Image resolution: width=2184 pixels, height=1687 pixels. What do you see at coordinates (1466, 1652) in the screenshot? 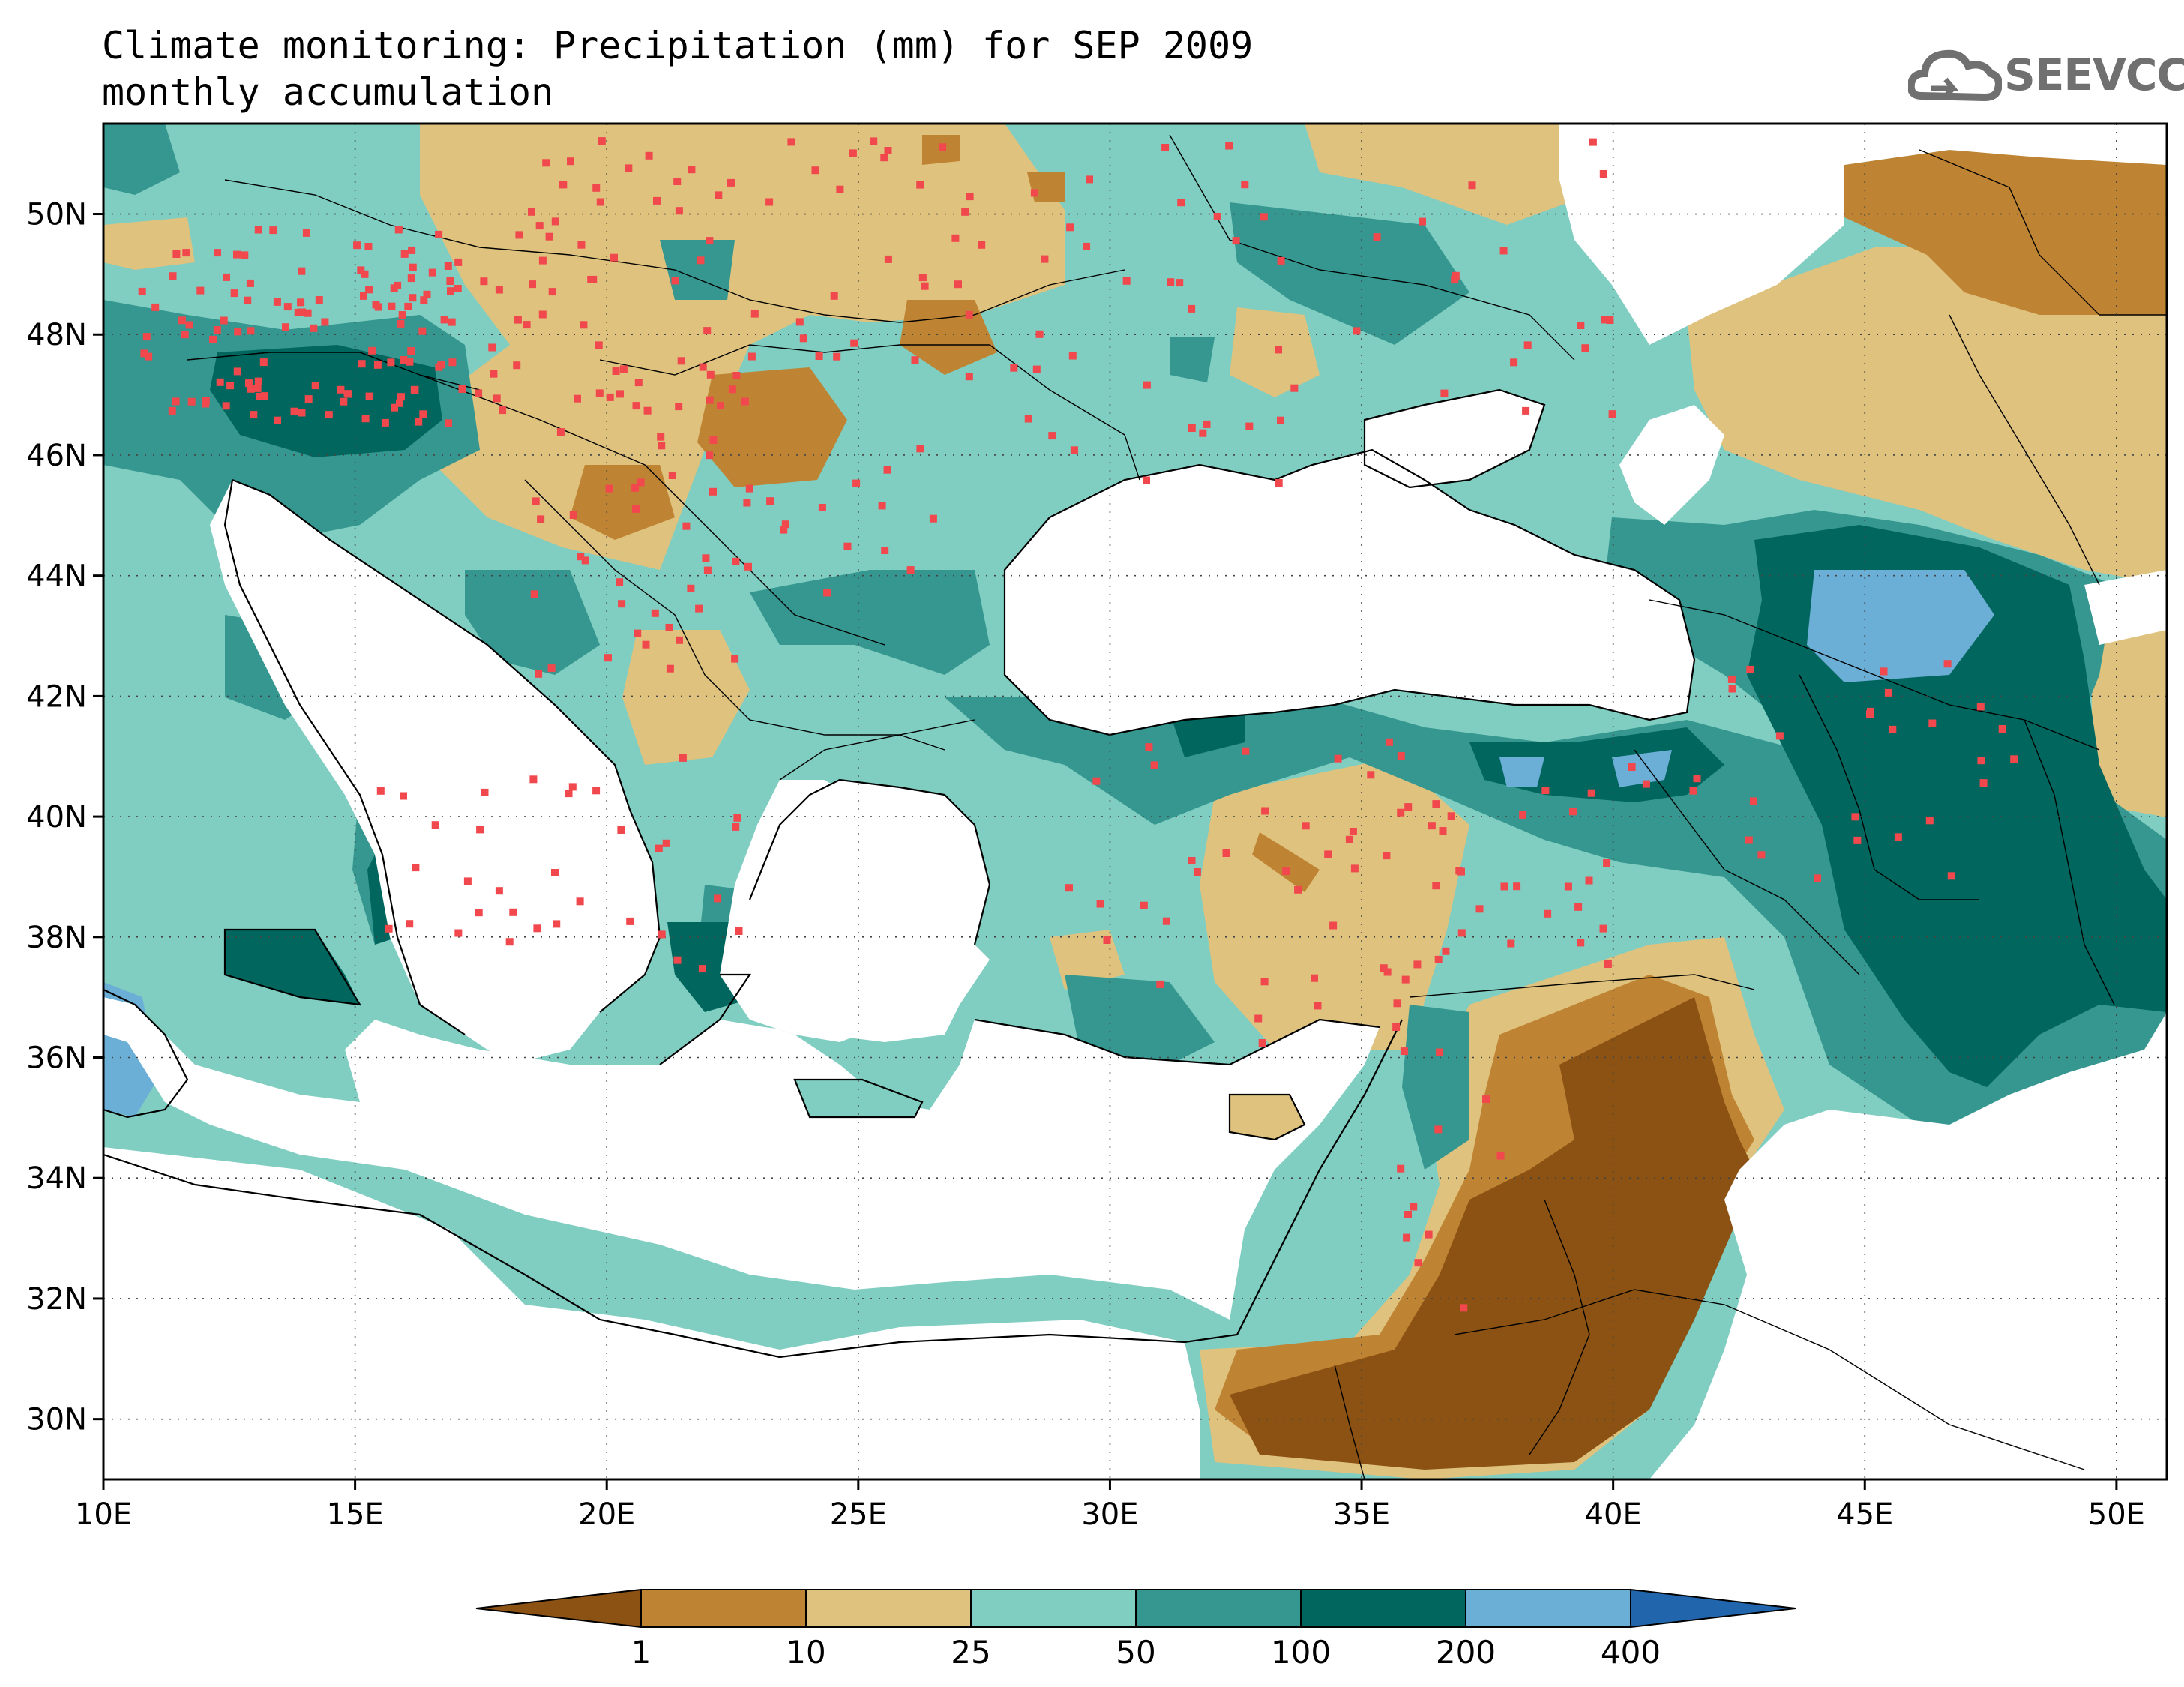
I see `colorbar-label: 200` at bounding box center [1466, 1652].